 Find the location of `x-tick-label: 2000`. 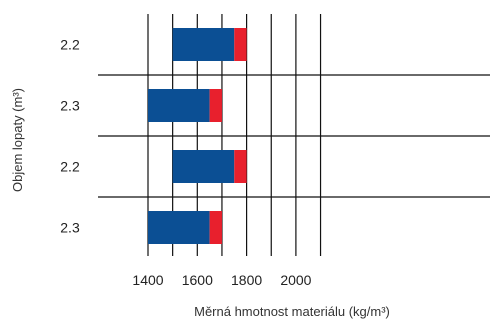

x-tick-label: 2000 is located at coordinates (295, 280).